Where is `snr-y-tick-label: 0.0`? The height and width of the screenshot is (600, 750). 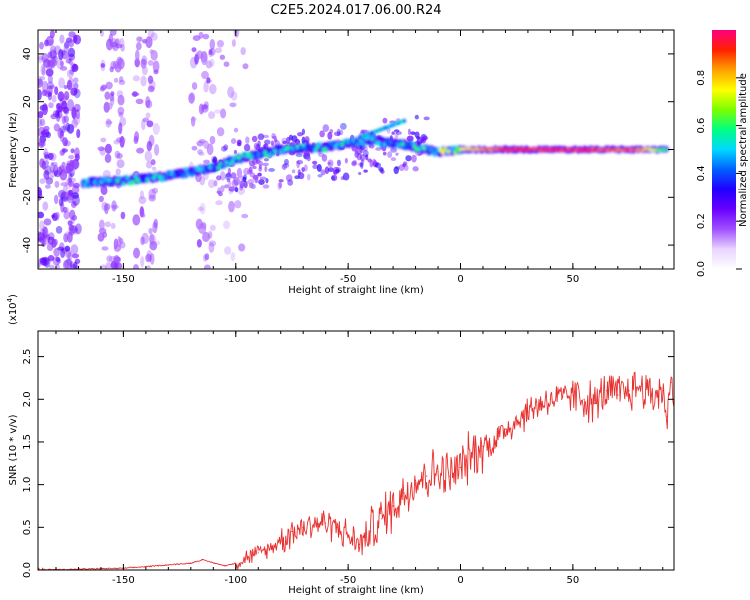
snr-y-tick-label: 0.0 is located at coordinates (27, 570).